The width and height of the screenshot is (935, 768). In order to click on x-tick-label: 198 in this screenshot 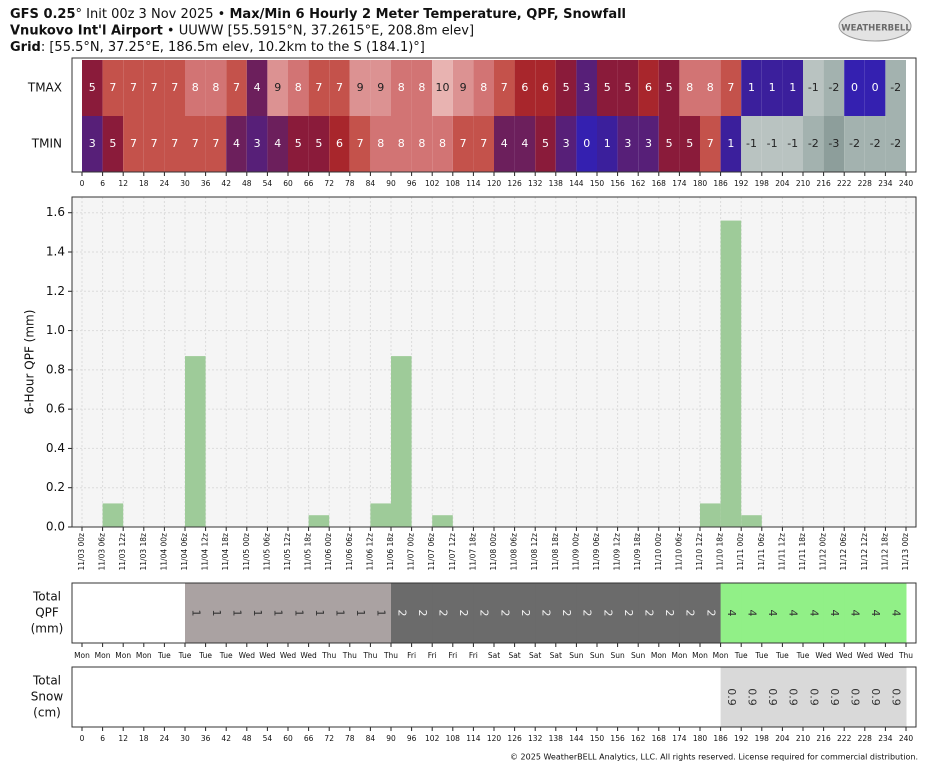, I will do `click(762, 183)`.